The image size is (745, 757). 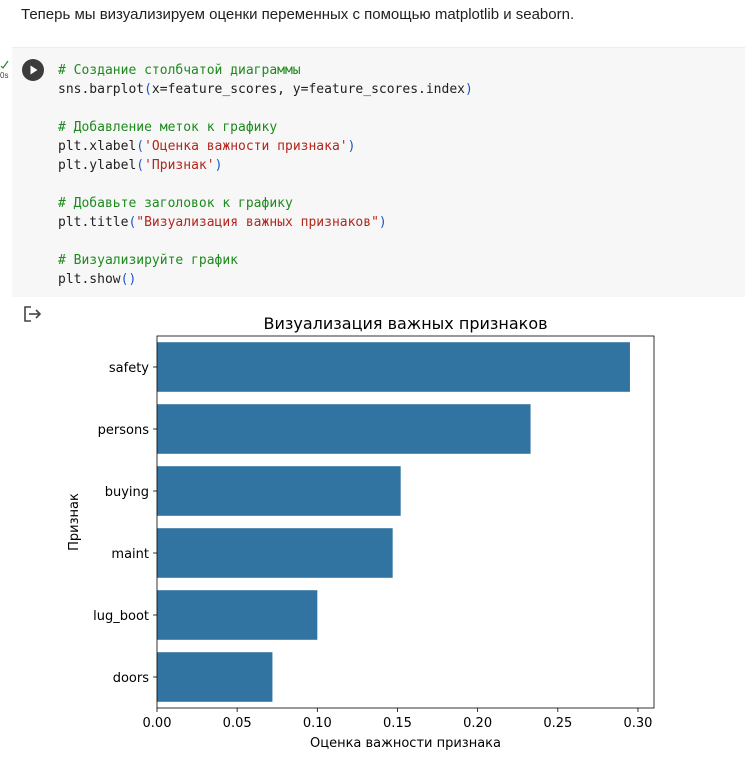 I want to click on code-comment: # Добавление меток к графику, so click(x=168, y=127).